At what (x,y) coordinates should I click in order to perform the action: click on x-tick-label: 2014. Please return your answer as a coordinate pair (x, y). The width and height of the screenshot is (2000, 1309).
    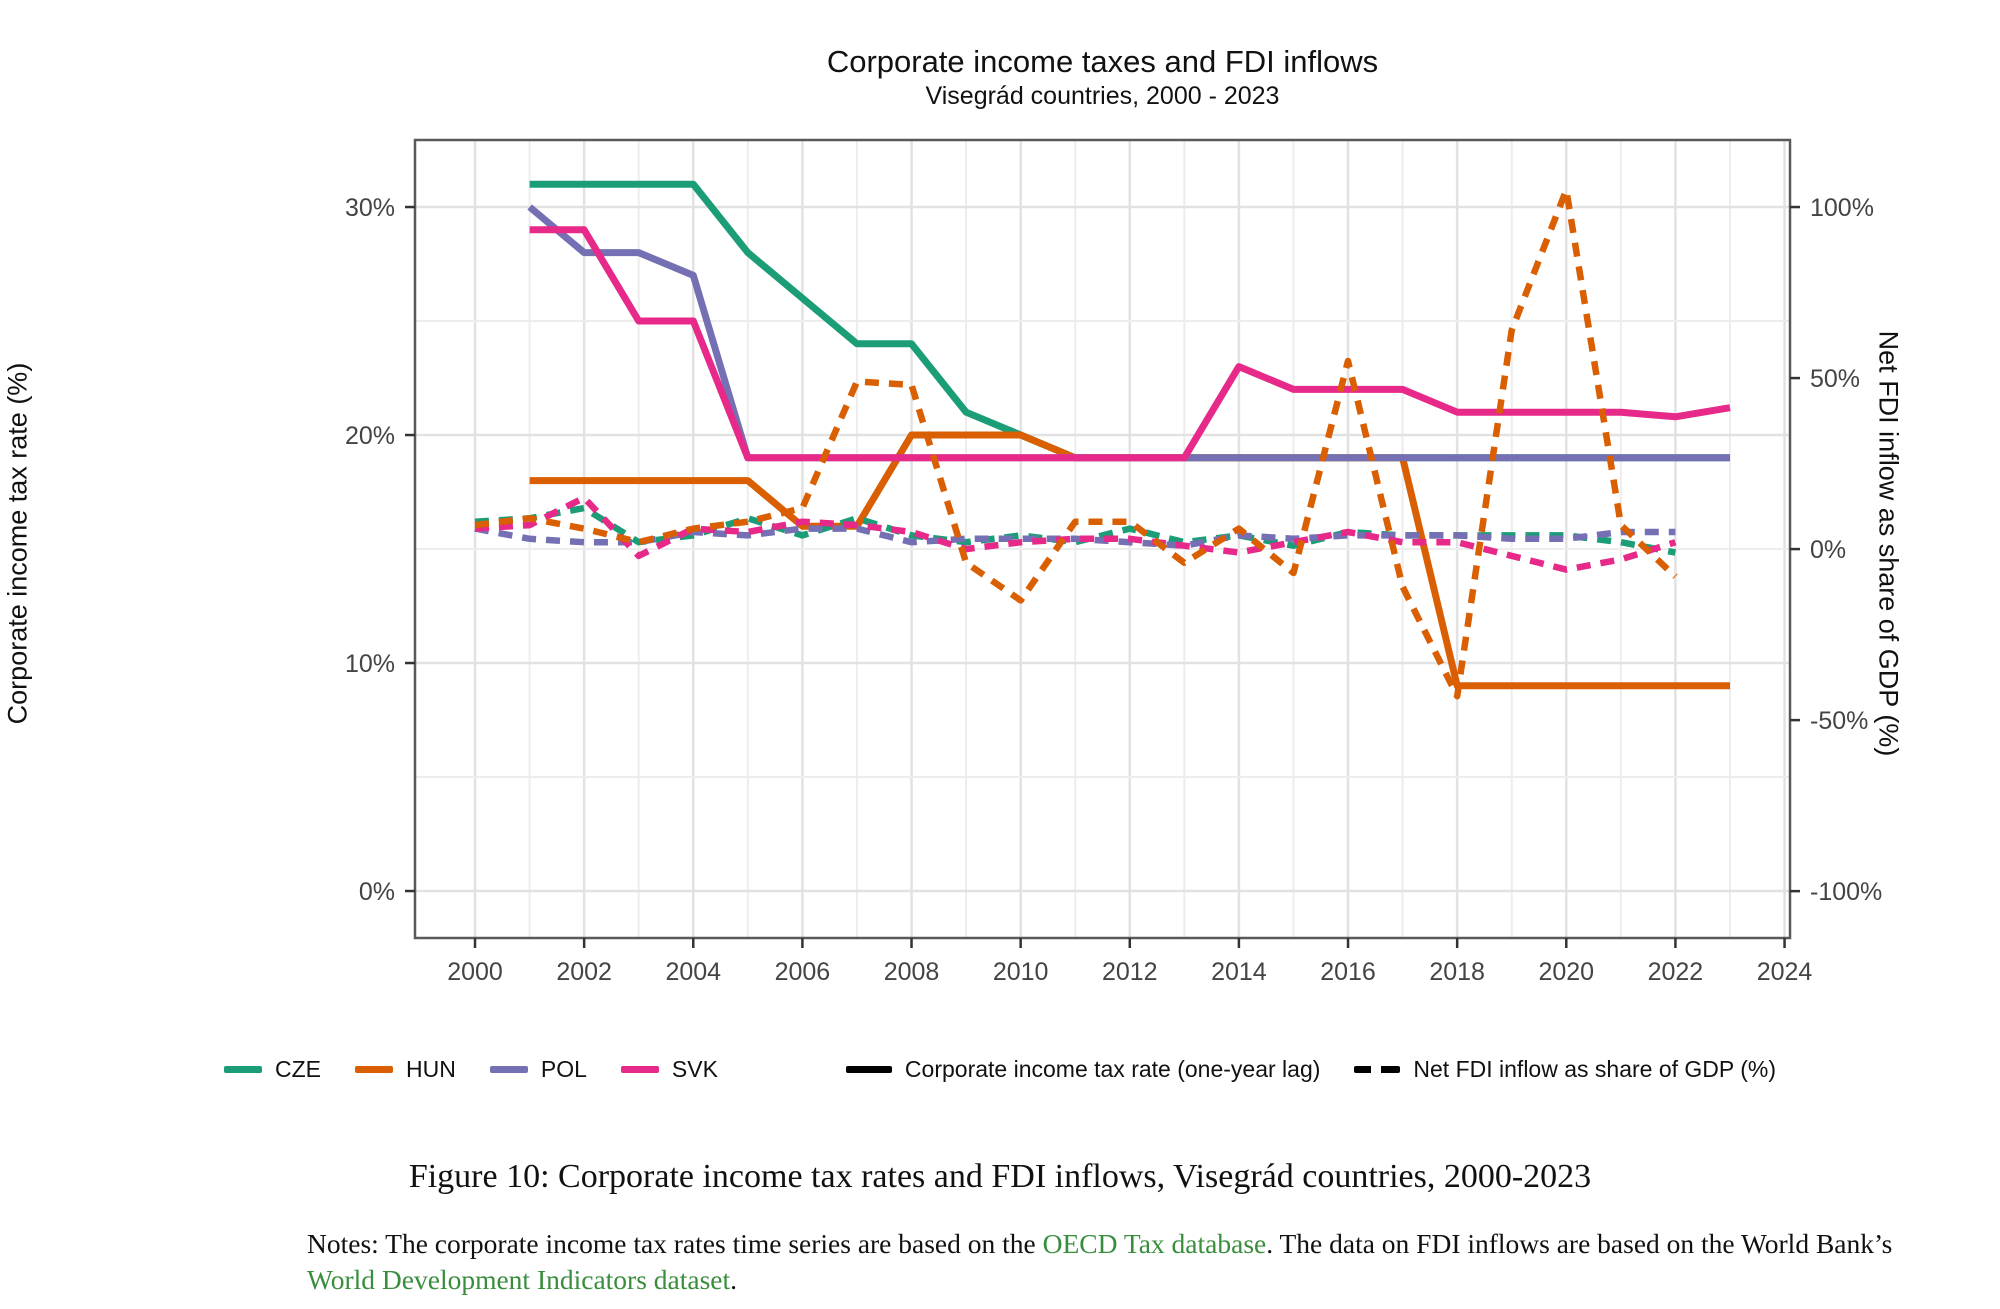
    Looking at the image, I should click on (1239, 972).